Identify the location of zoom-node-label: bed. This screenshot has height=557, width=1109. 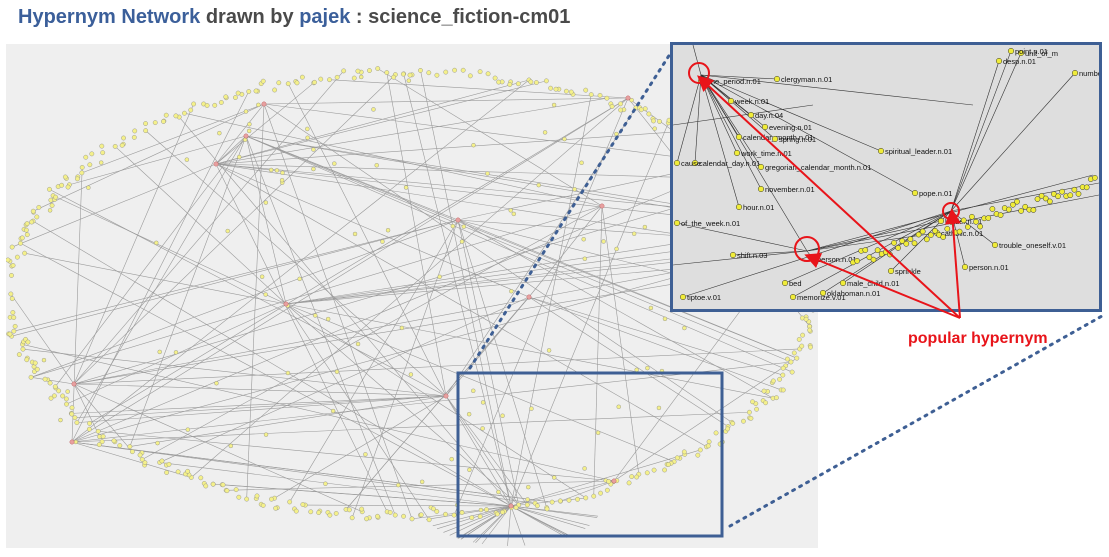
(795, 283).